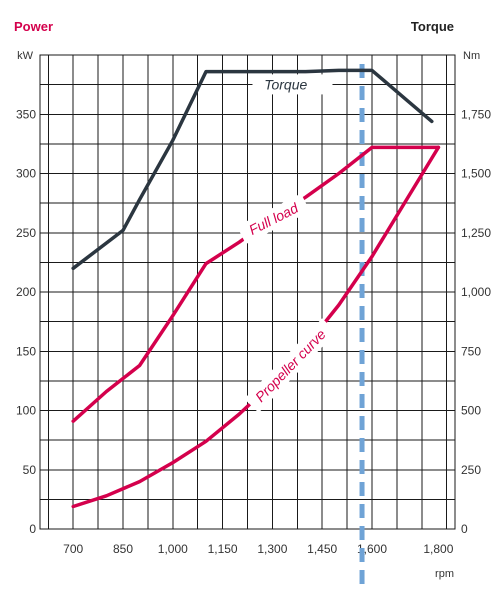 This screenshot has width=504, height=591. I want to click on y-right-tick-label: 500, so click(471, 411).